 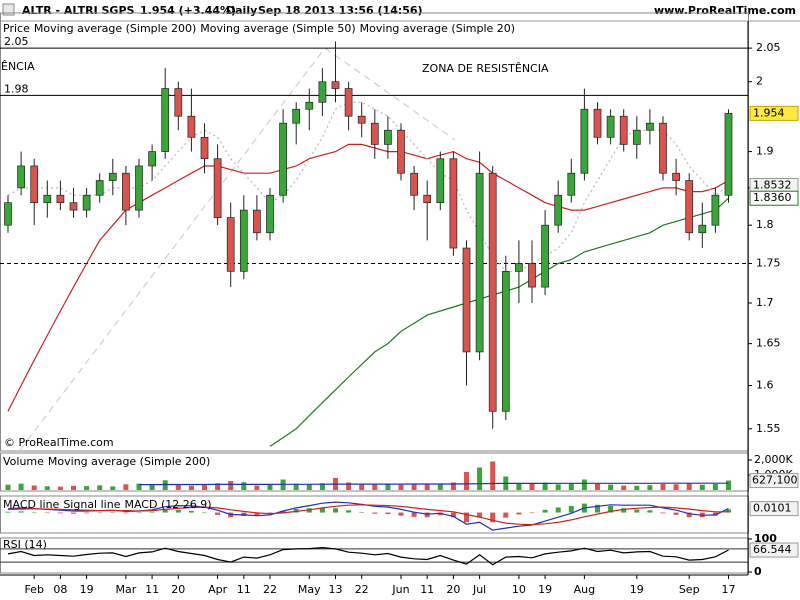 What do you see at coordinates (25, 544) in the screenshot?
I see `legend-entry: RSI (14)` at bounding box center [25, 544].